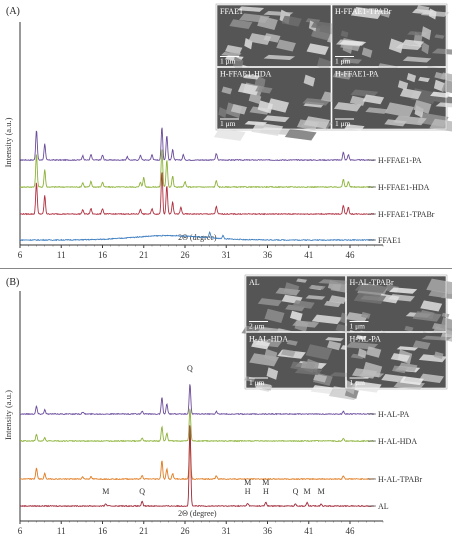  I want to click on micrograph-2: H-FFAE1-HDA 1 μm, so click(279, 104).